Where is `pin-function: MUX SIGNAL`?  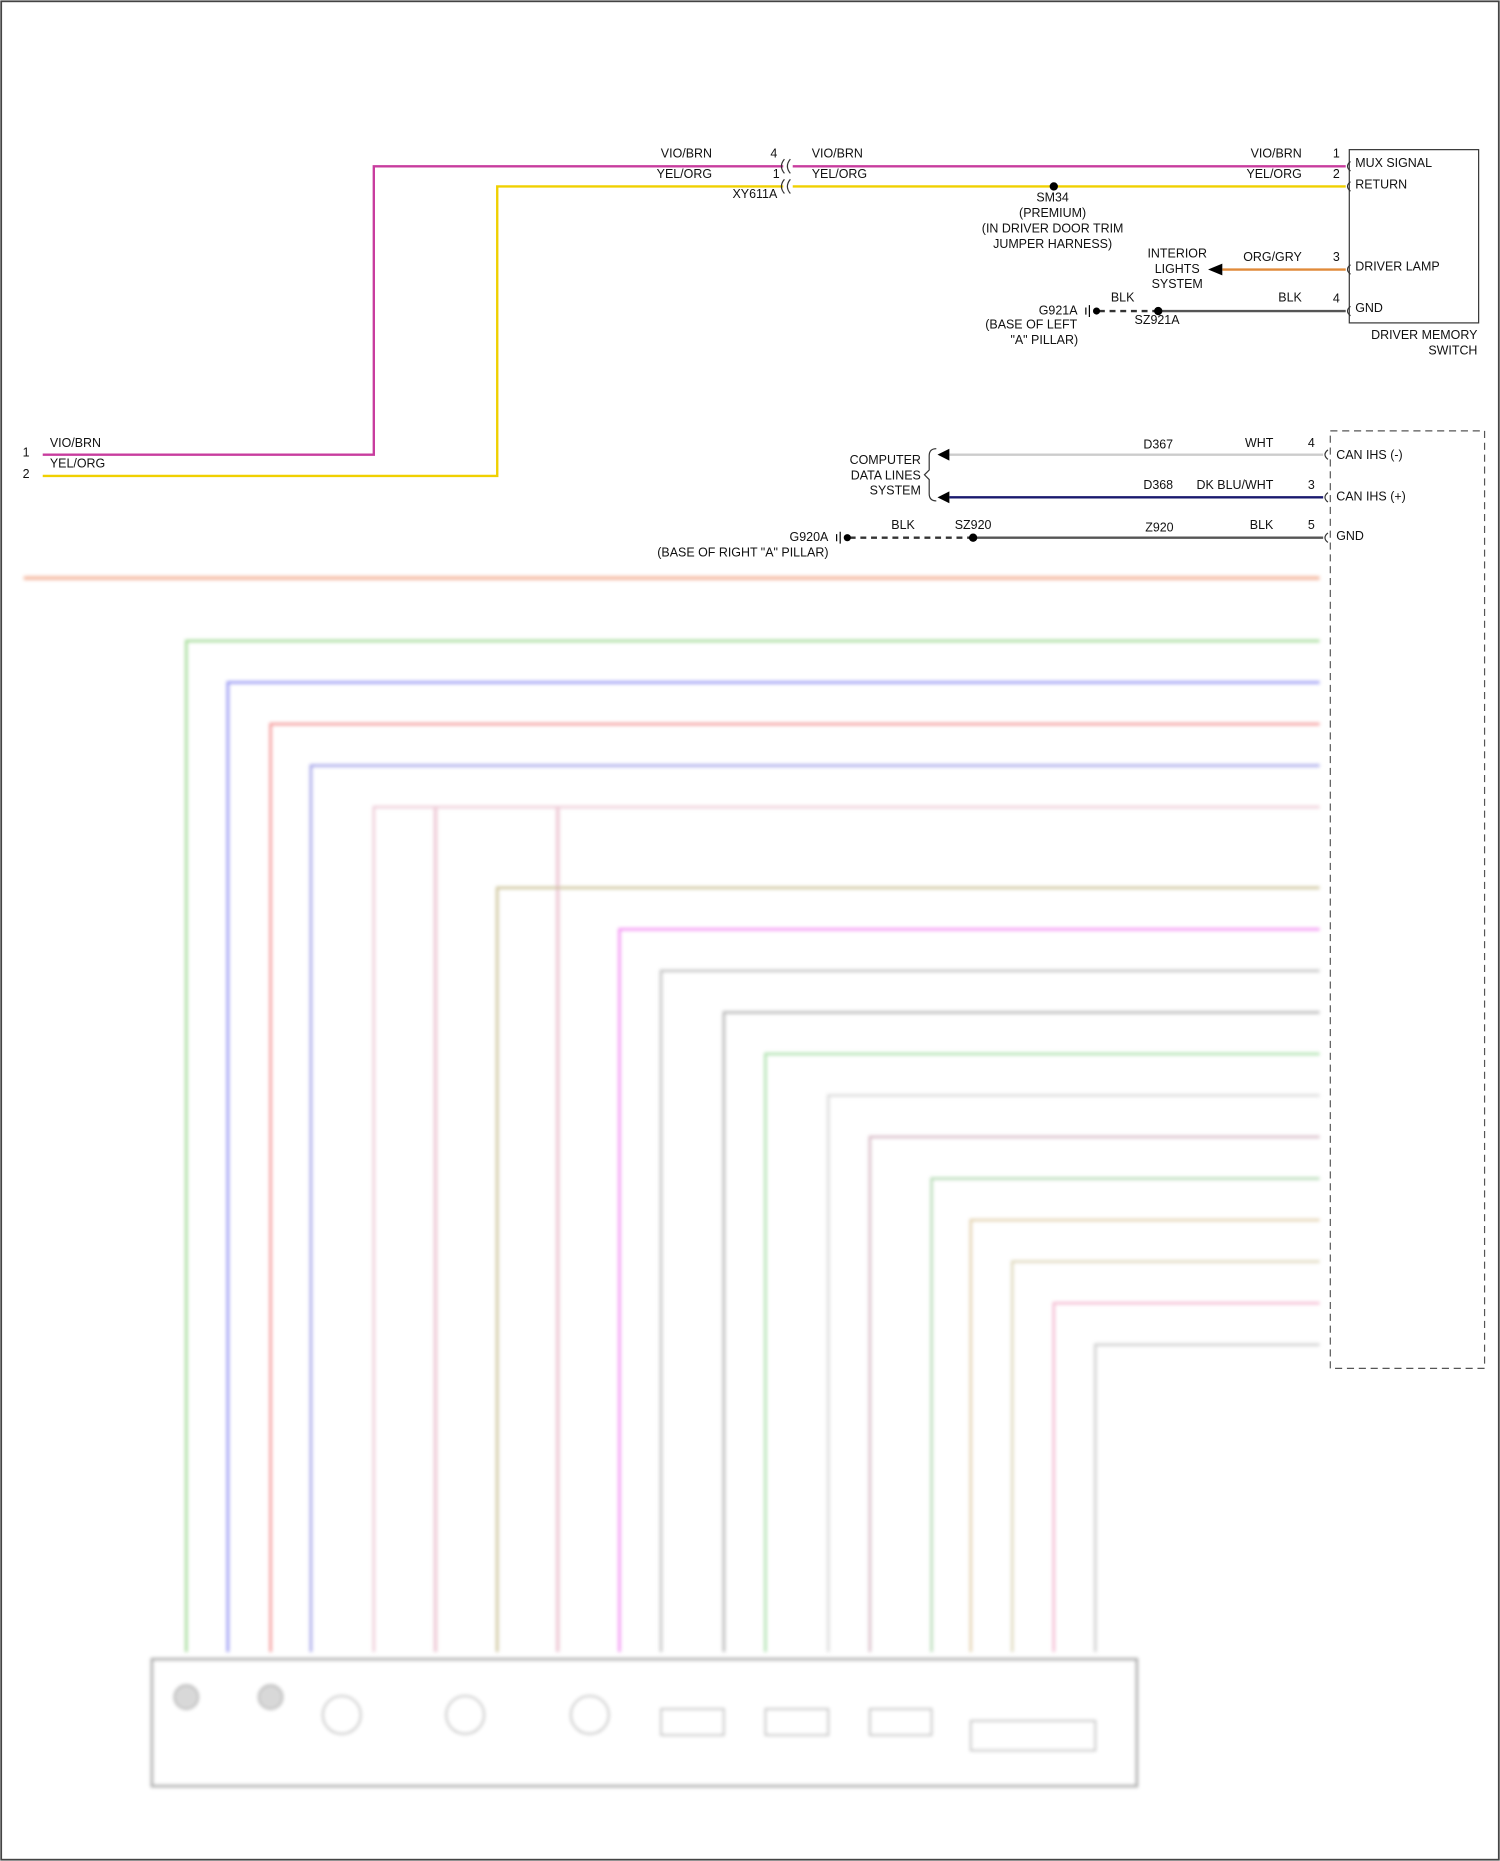
pin-function: MUX SIGNAL is located at coordinates (1393, 163).